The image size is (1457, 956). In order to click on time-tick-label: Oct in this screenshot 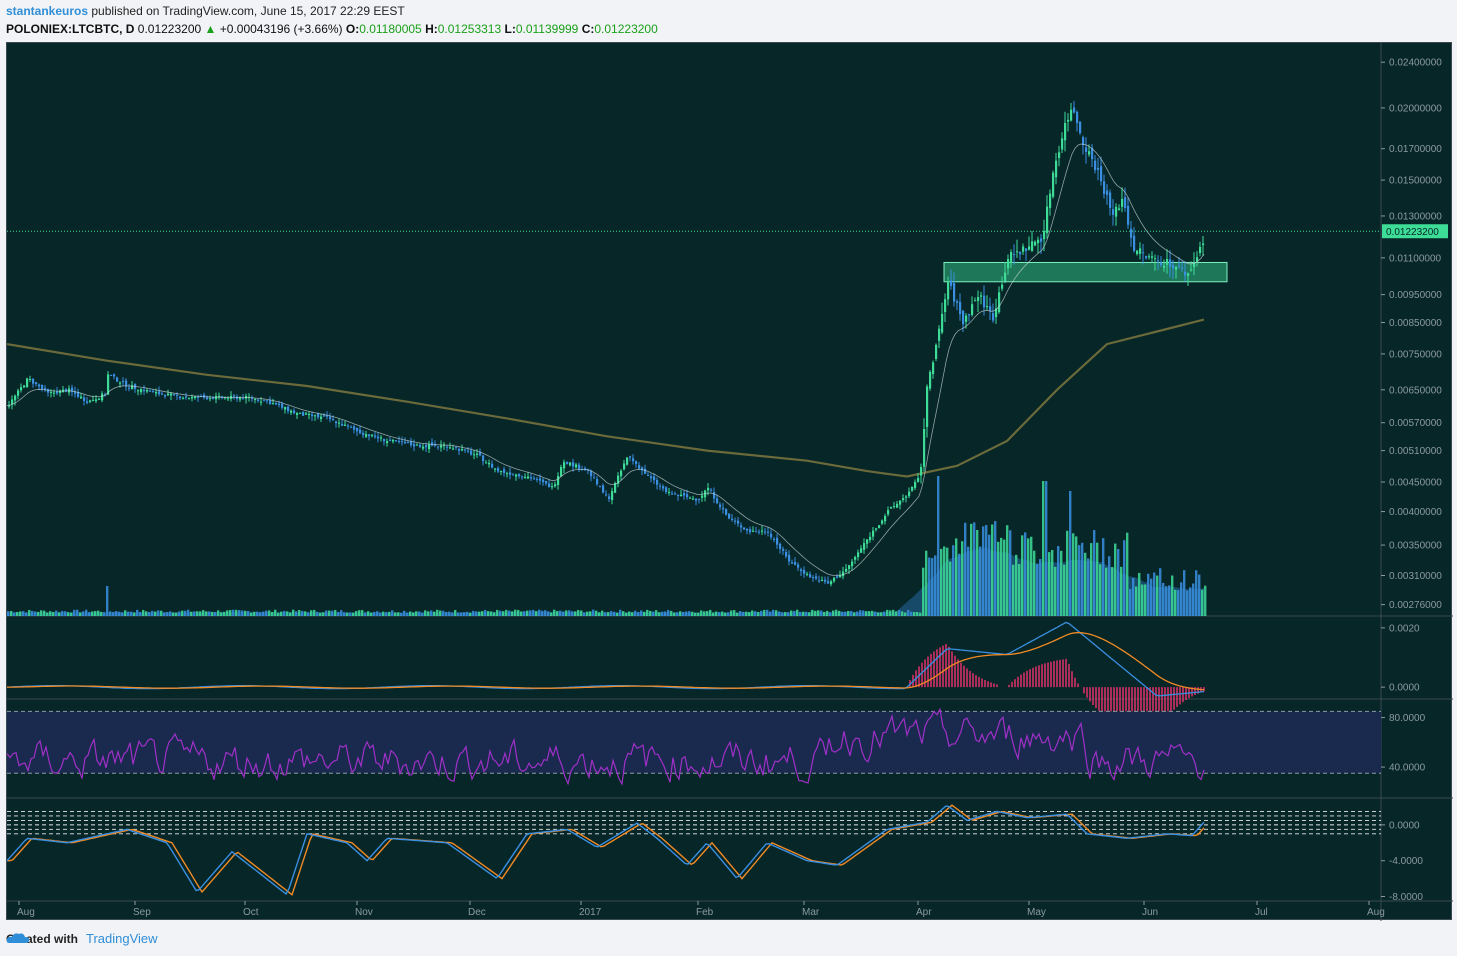, I will do `click(251, 912)`.